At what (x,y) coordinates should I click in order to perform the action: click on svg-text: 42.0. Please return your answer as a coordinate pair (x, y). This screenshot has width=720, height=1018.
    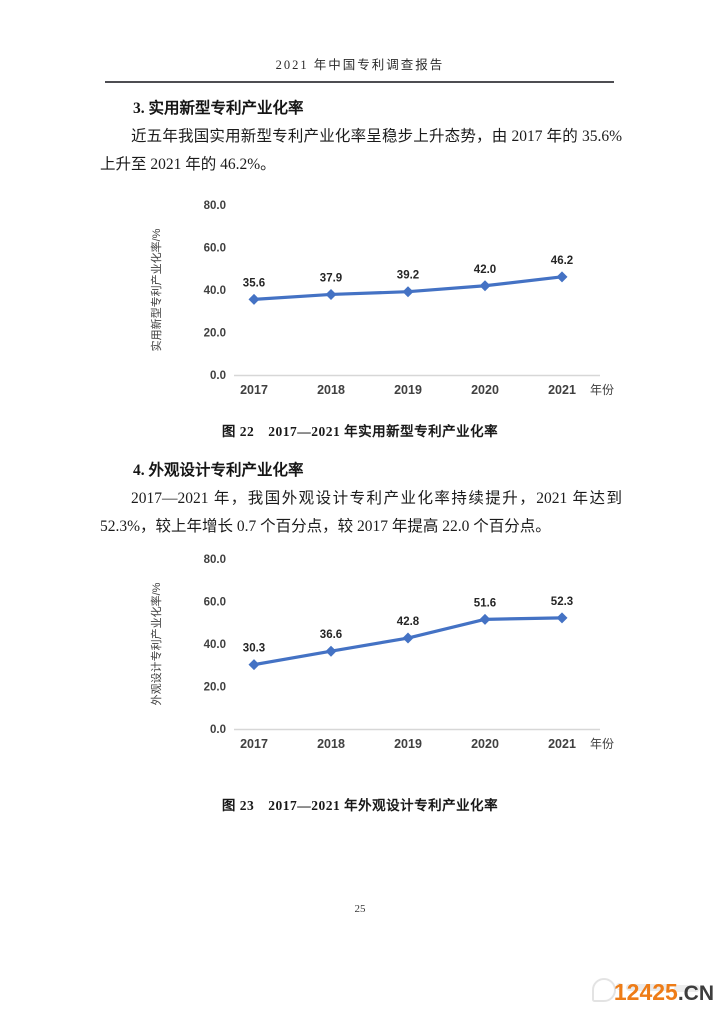
    Looking at the image, I should click on (485, 270).